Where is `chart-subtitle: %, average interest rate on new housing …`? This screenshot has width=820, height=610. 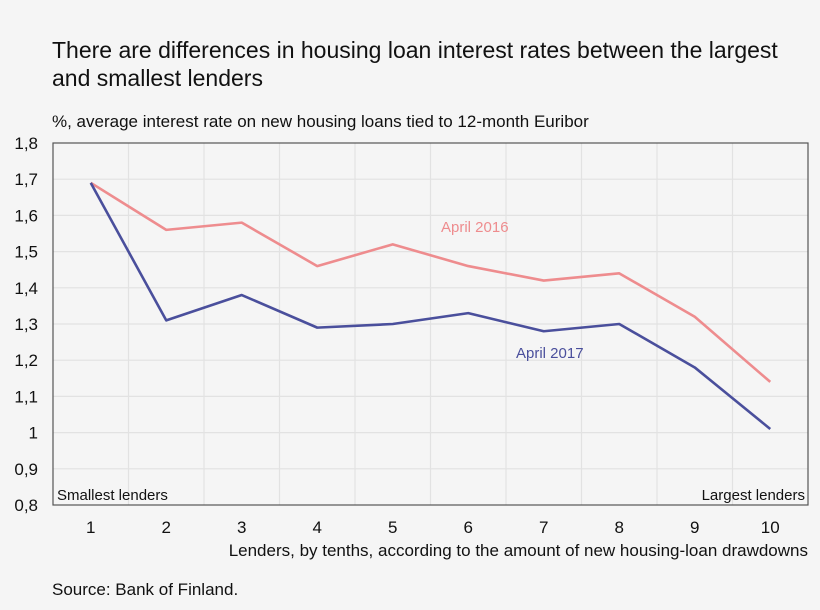
chart-subtitle: %, average interest rate on new housing … is located at coordinates (320, 121).